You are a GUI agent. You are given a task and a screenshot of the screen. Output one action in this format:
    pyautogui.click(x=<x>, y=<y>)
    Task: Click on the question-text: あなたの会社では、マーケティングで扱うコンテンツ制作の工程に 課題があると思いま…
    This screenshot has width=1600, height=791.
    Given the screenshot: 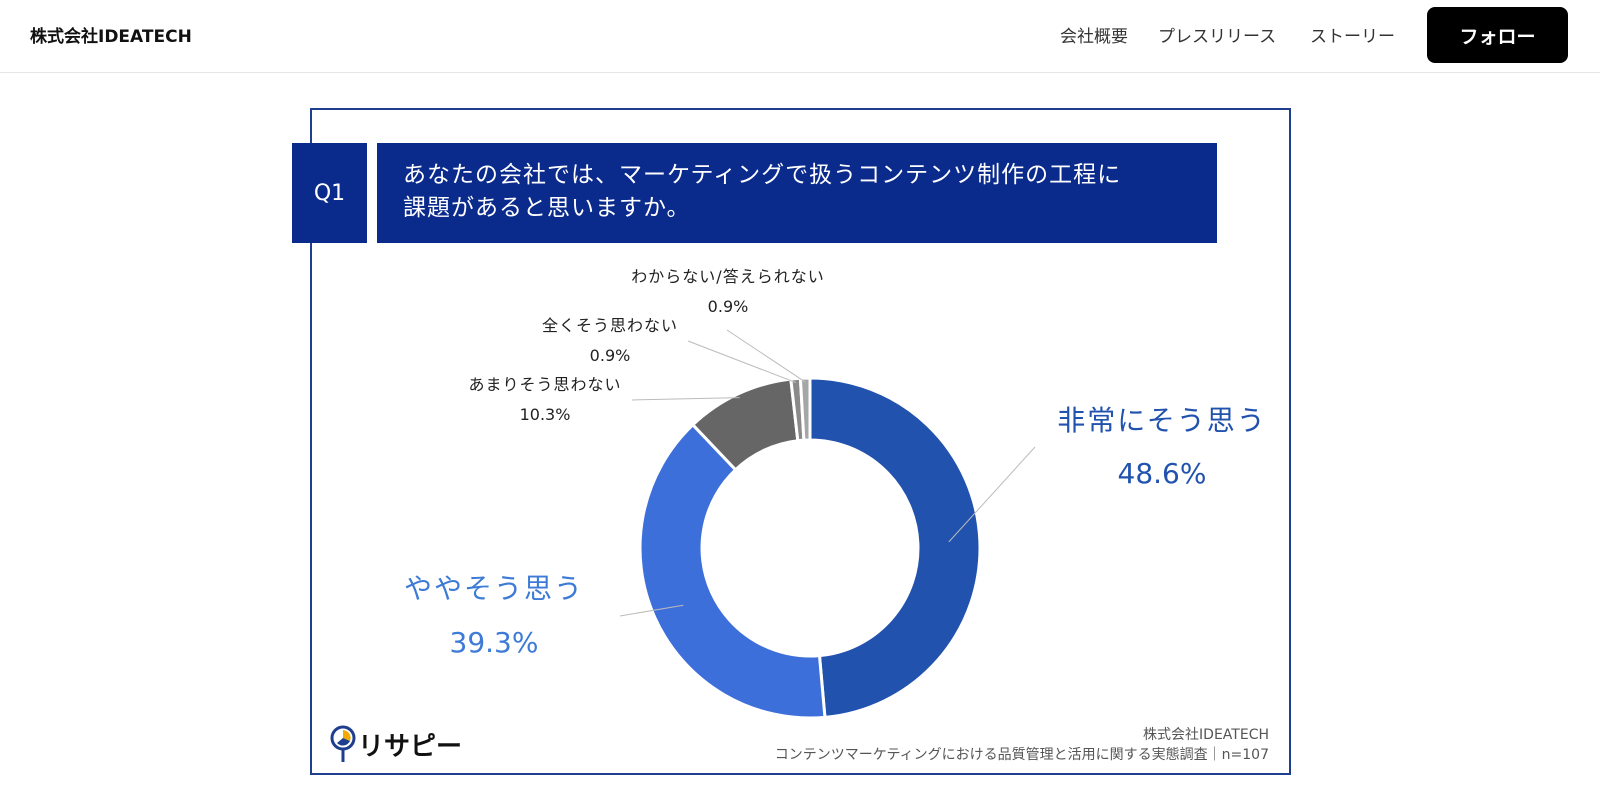 What is the action you would take?
    pyautogui.click(x=797, y=193)
    